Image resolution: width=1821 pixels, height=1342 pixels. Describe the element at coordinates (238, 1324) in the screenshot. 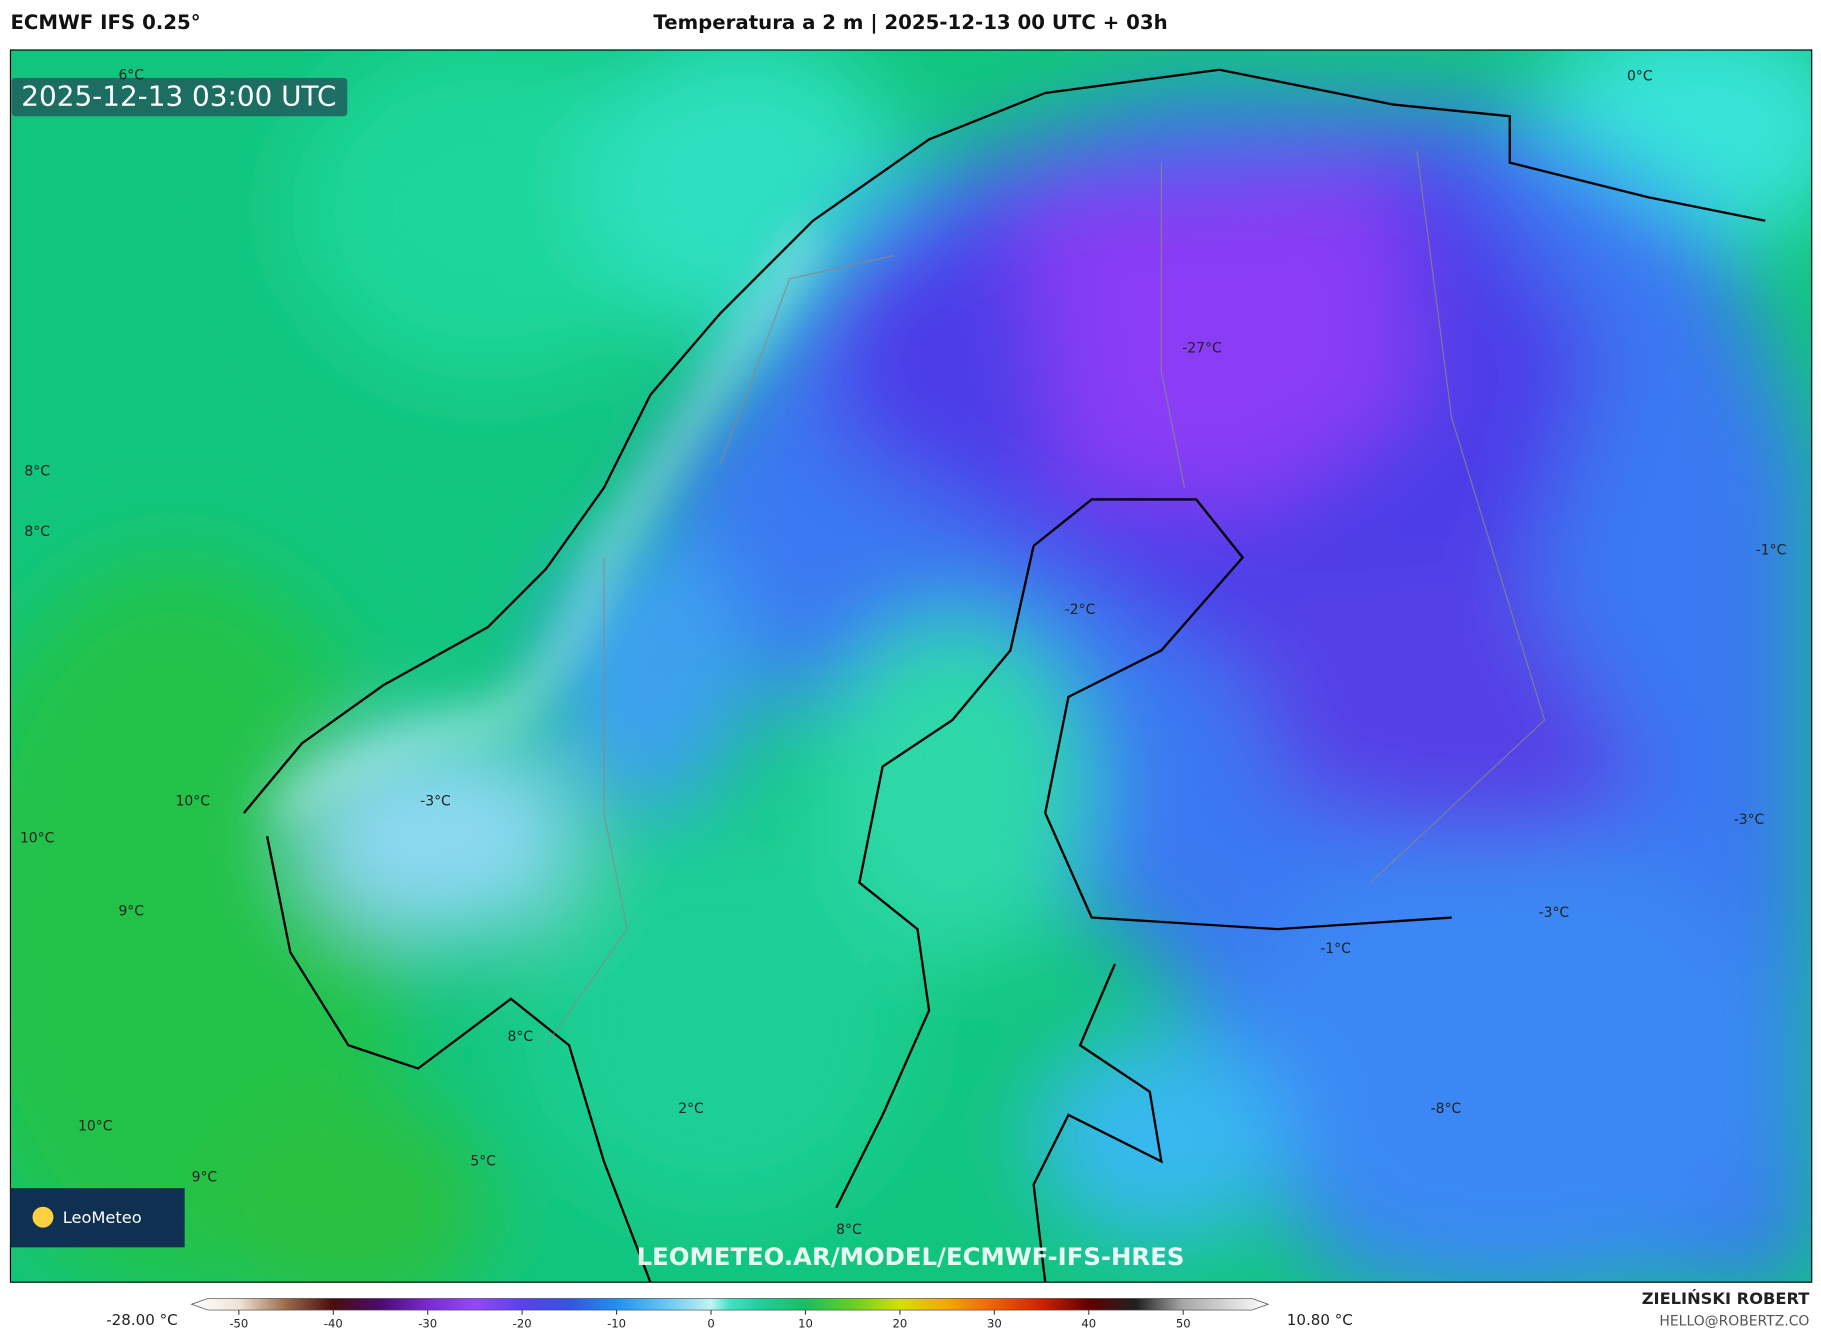

I see `colorbar-tick-label: -50` at that location.